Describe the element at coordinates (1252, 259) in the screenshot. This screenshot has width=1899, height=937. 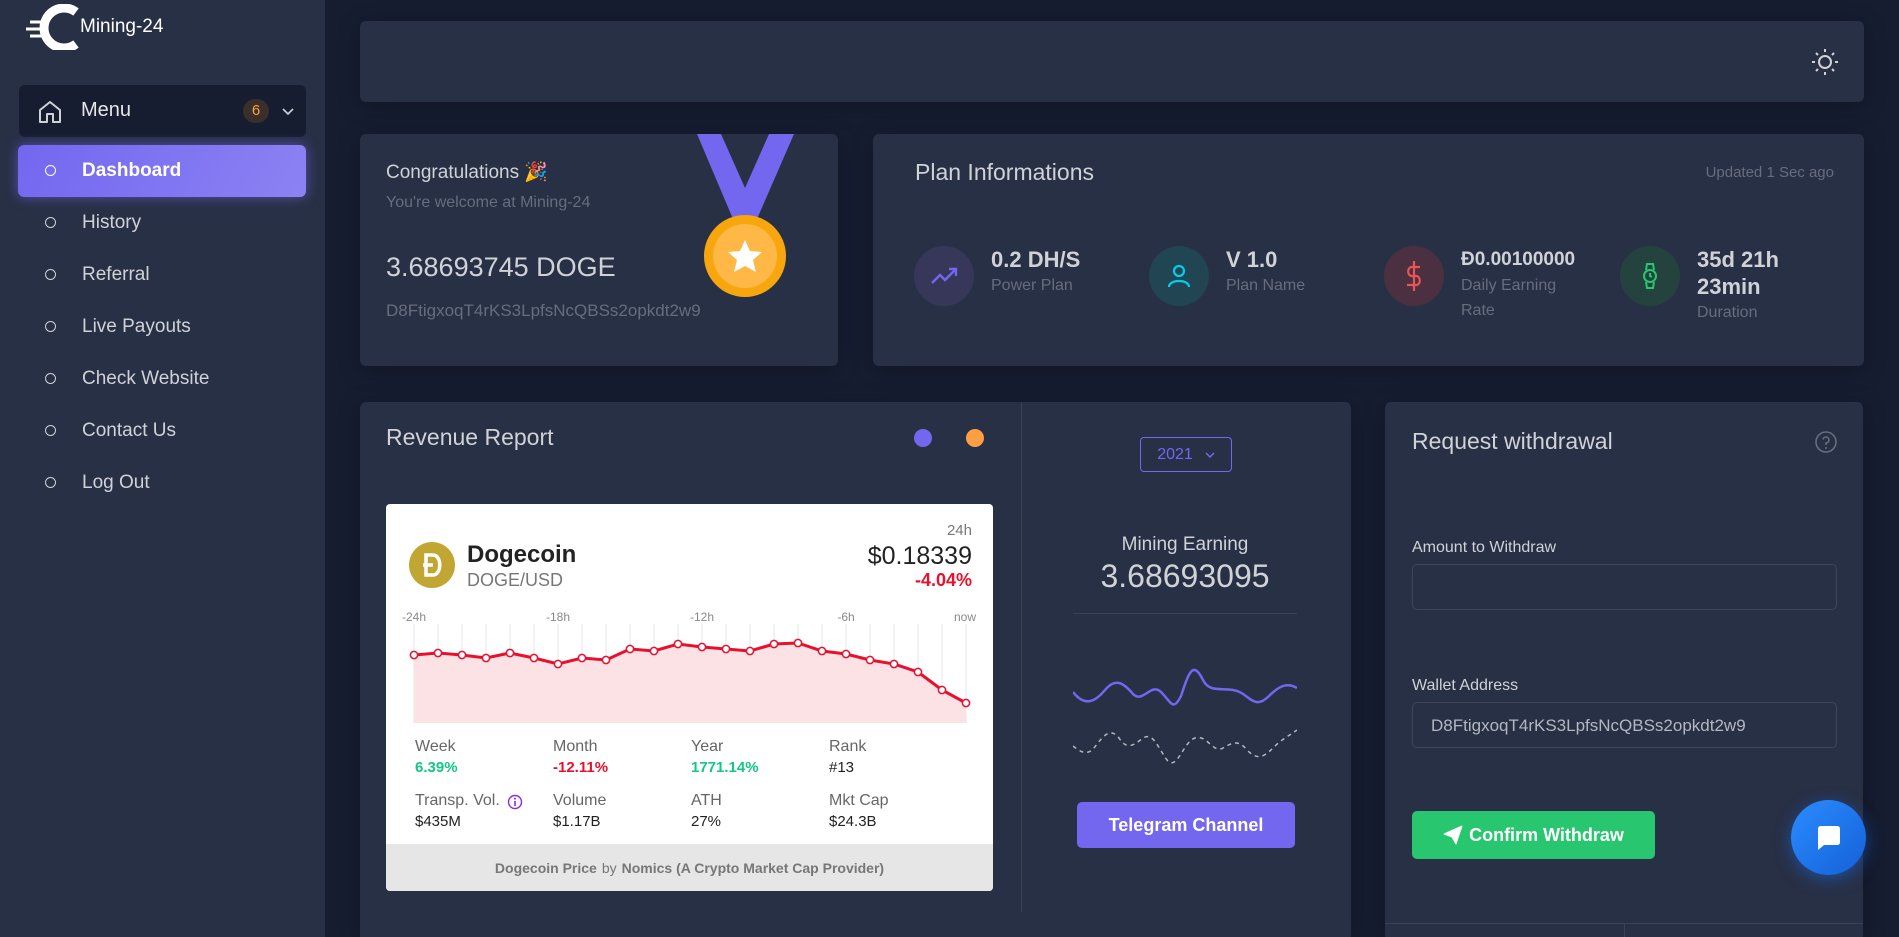
I see `stat-value: V 1.0` at that location.